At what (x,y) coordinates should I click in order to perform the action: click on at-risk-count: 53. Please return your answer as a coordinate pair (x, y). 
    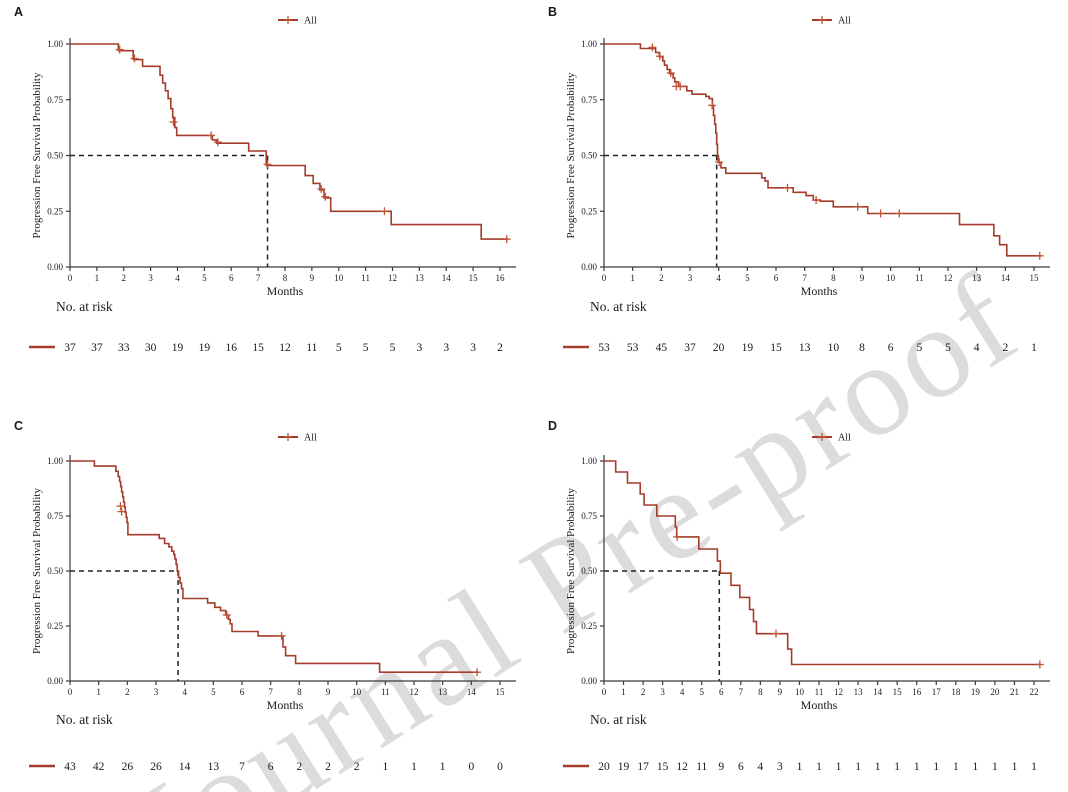
    Looking at the image, I should click on (604, 348).